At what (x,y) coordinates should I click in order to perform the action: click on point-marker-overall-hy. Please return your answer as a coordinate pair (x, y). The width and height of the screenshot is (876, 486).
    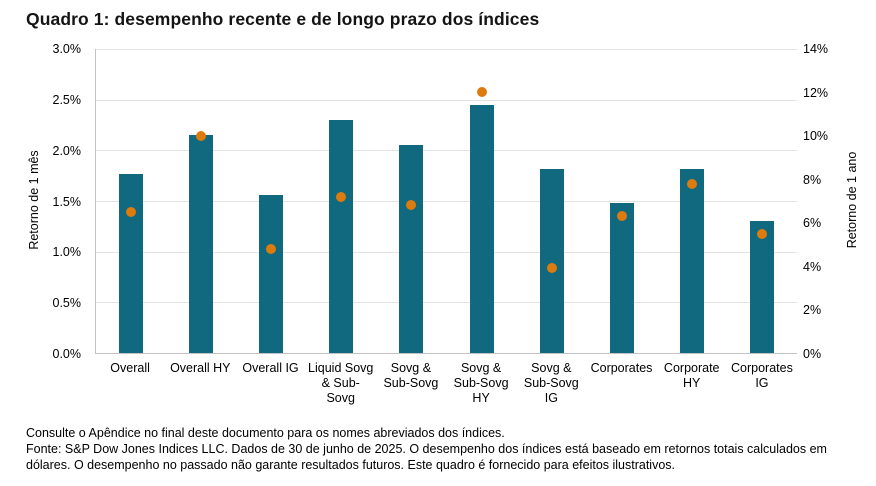
    Looking at the image, I should click on (201, 135).